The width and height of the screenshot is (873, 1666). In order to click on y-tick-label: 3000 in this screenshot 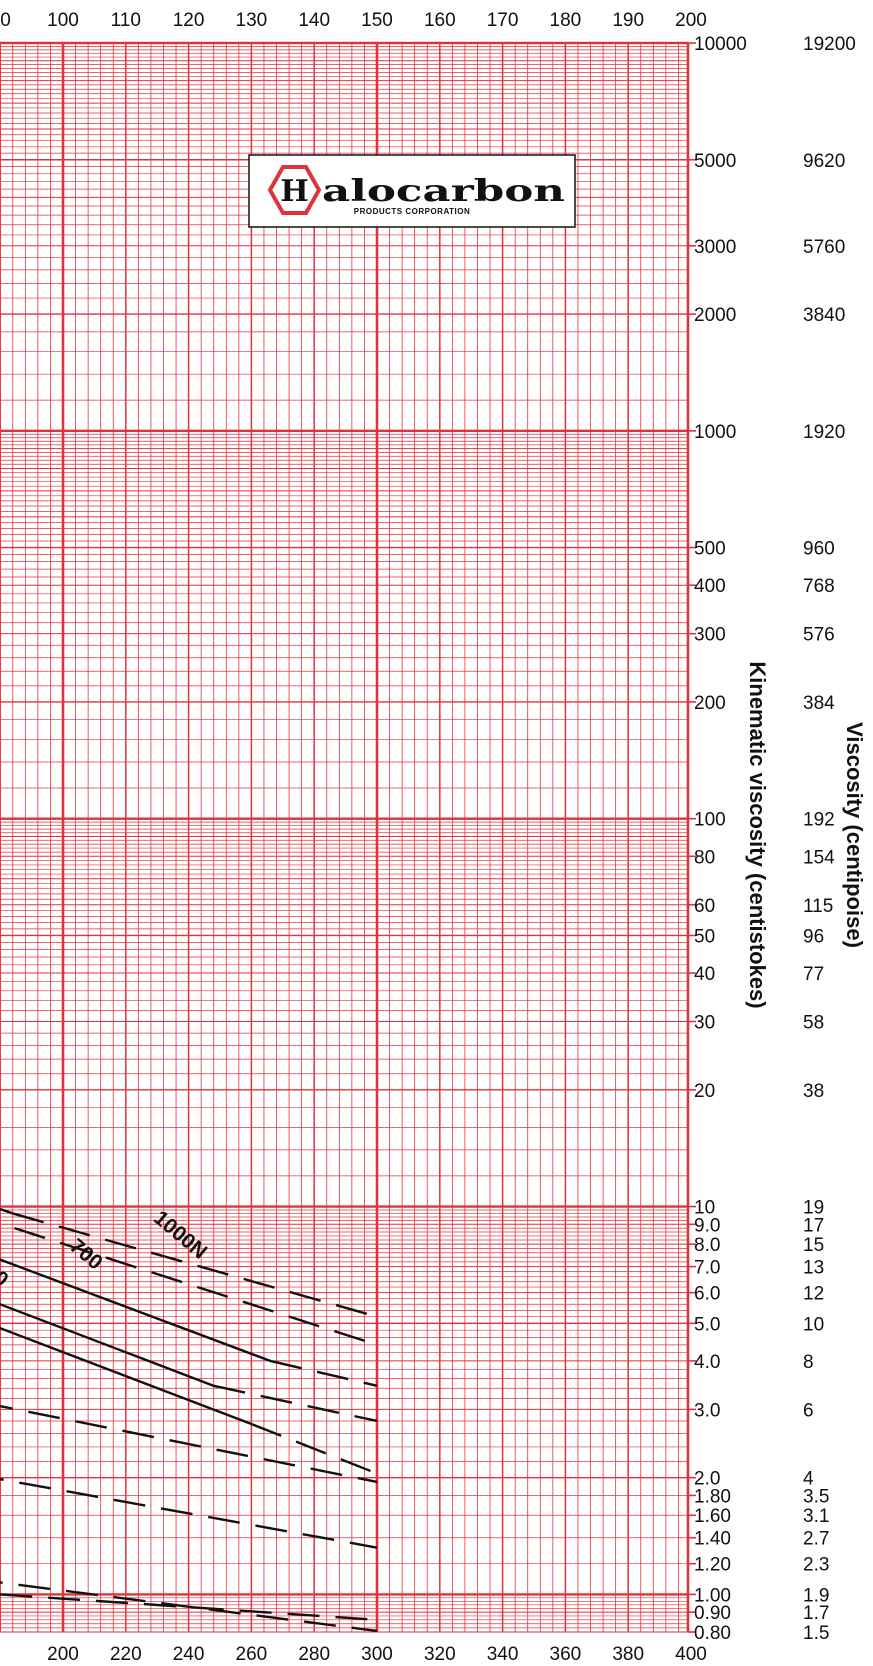, I will do `click(715, 247)`.